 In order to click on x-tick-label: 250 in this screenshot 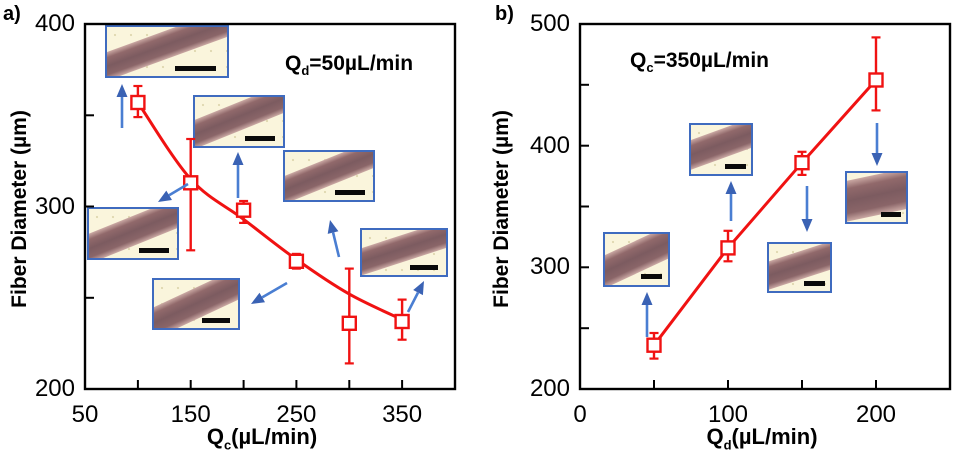, I will do `click(296, 414)`.